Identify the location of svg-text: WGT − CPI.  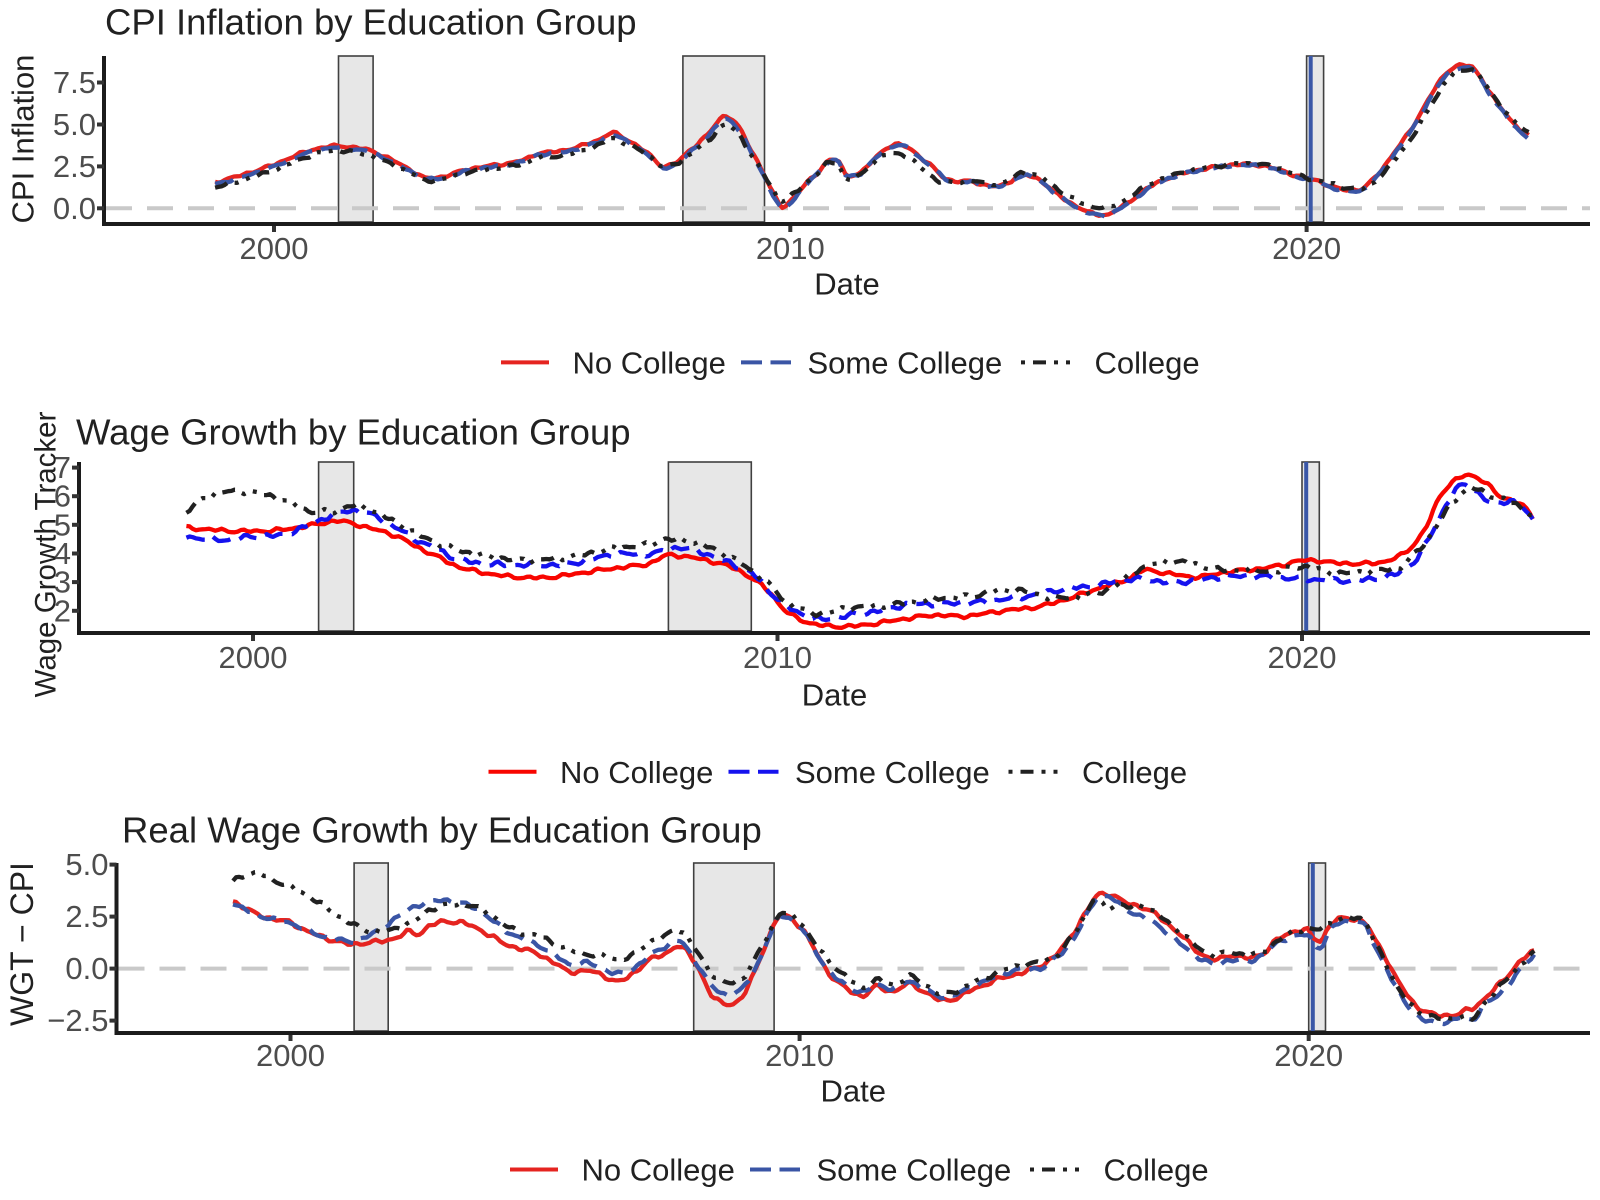
(22, 944).